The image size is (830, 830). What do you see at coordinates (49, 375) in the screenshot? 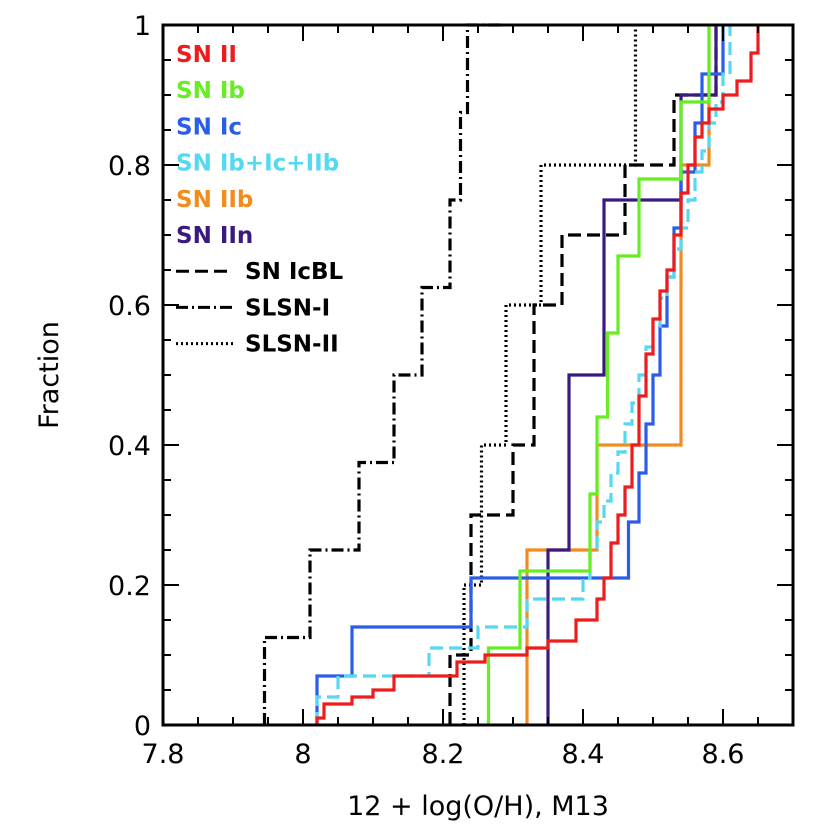
I see `y-axis-title: Fraction` at bounding box center [49, 375].